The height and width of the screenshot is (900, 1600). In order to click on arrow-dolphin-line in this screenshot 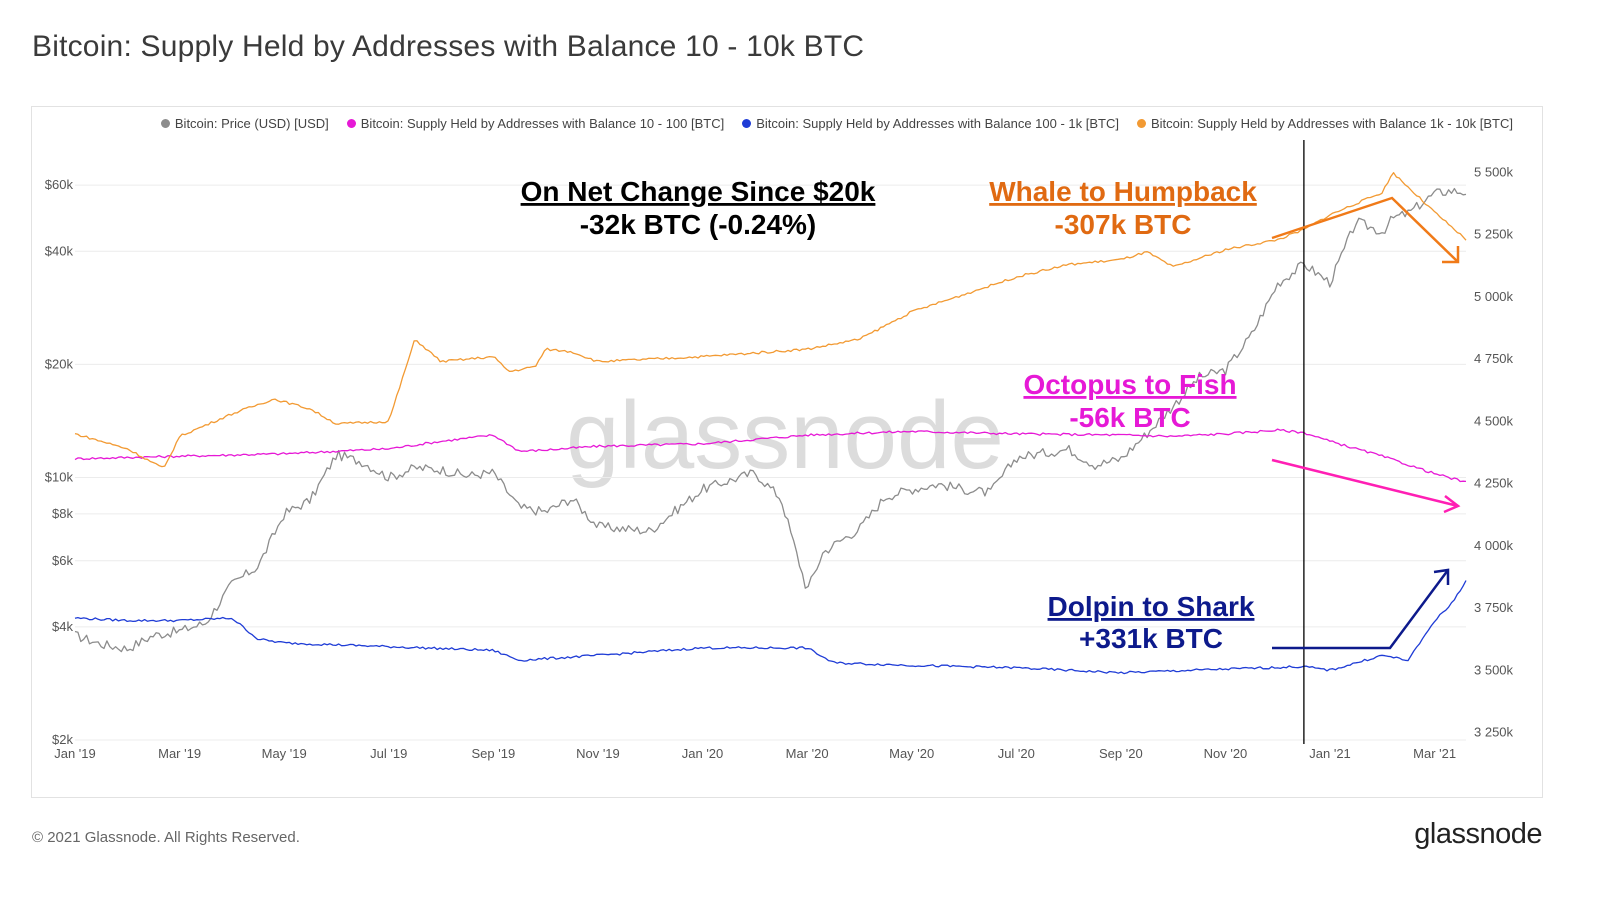, I will do `click(1361, 609)`.